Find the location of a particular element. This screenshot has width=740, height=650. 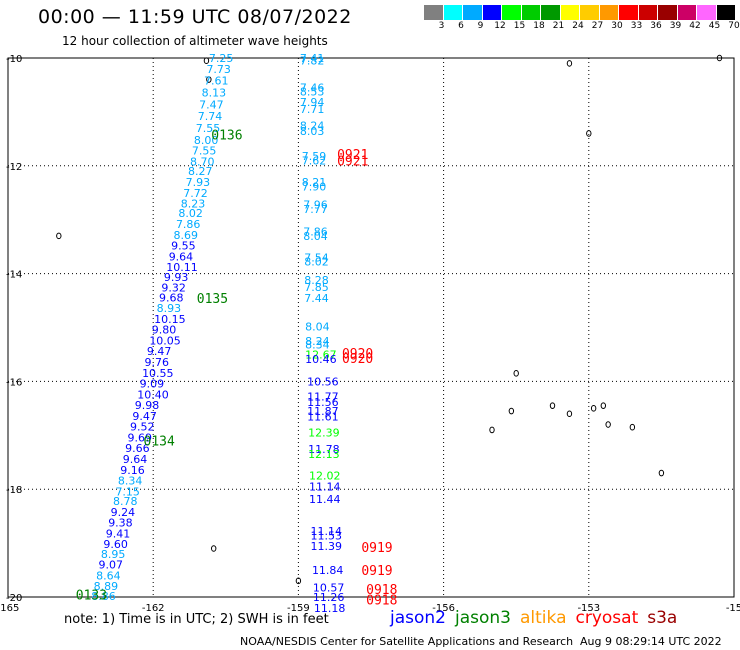

satellite-legend-item: altika is located at coordinates (543, 618).